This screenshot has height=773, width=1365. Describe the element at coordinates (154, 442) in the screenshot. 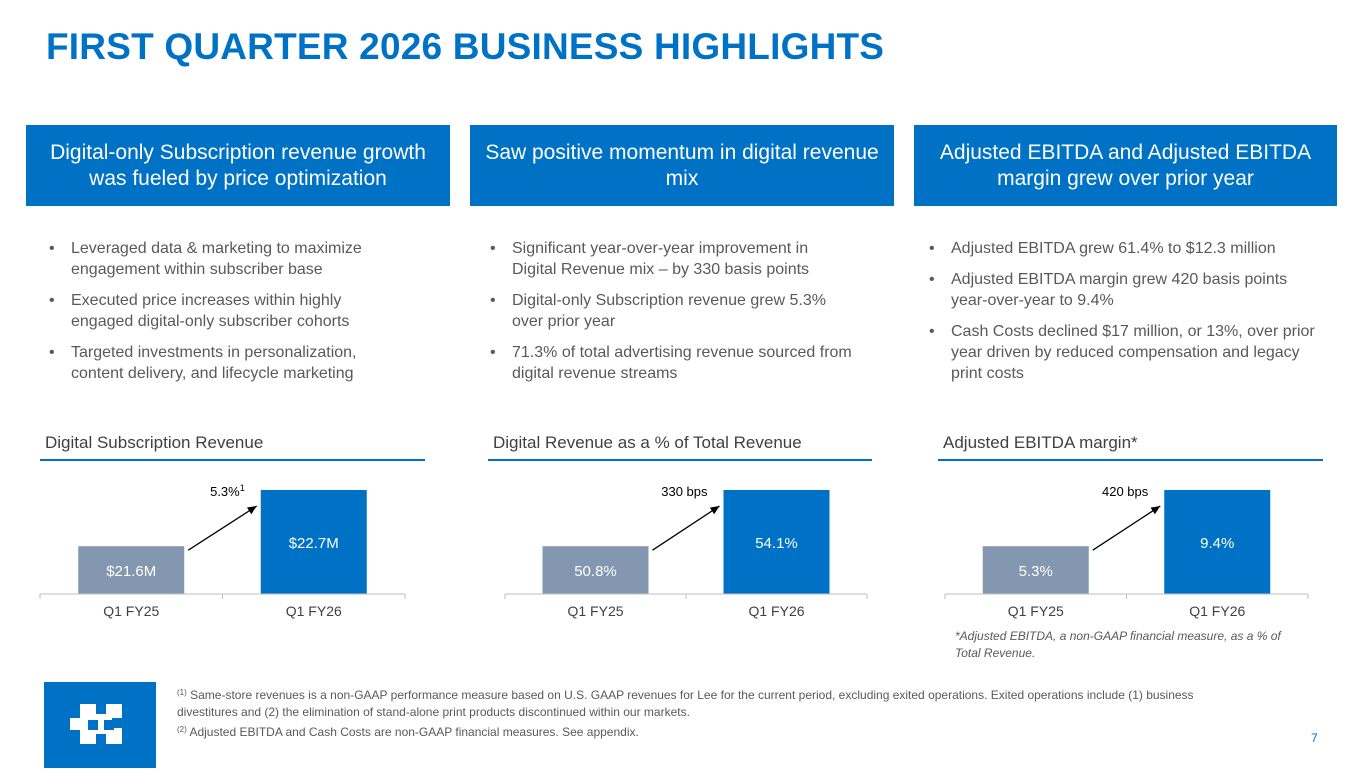

I see `chart-title-subscription: Digital Subscription Revenue` at that location.